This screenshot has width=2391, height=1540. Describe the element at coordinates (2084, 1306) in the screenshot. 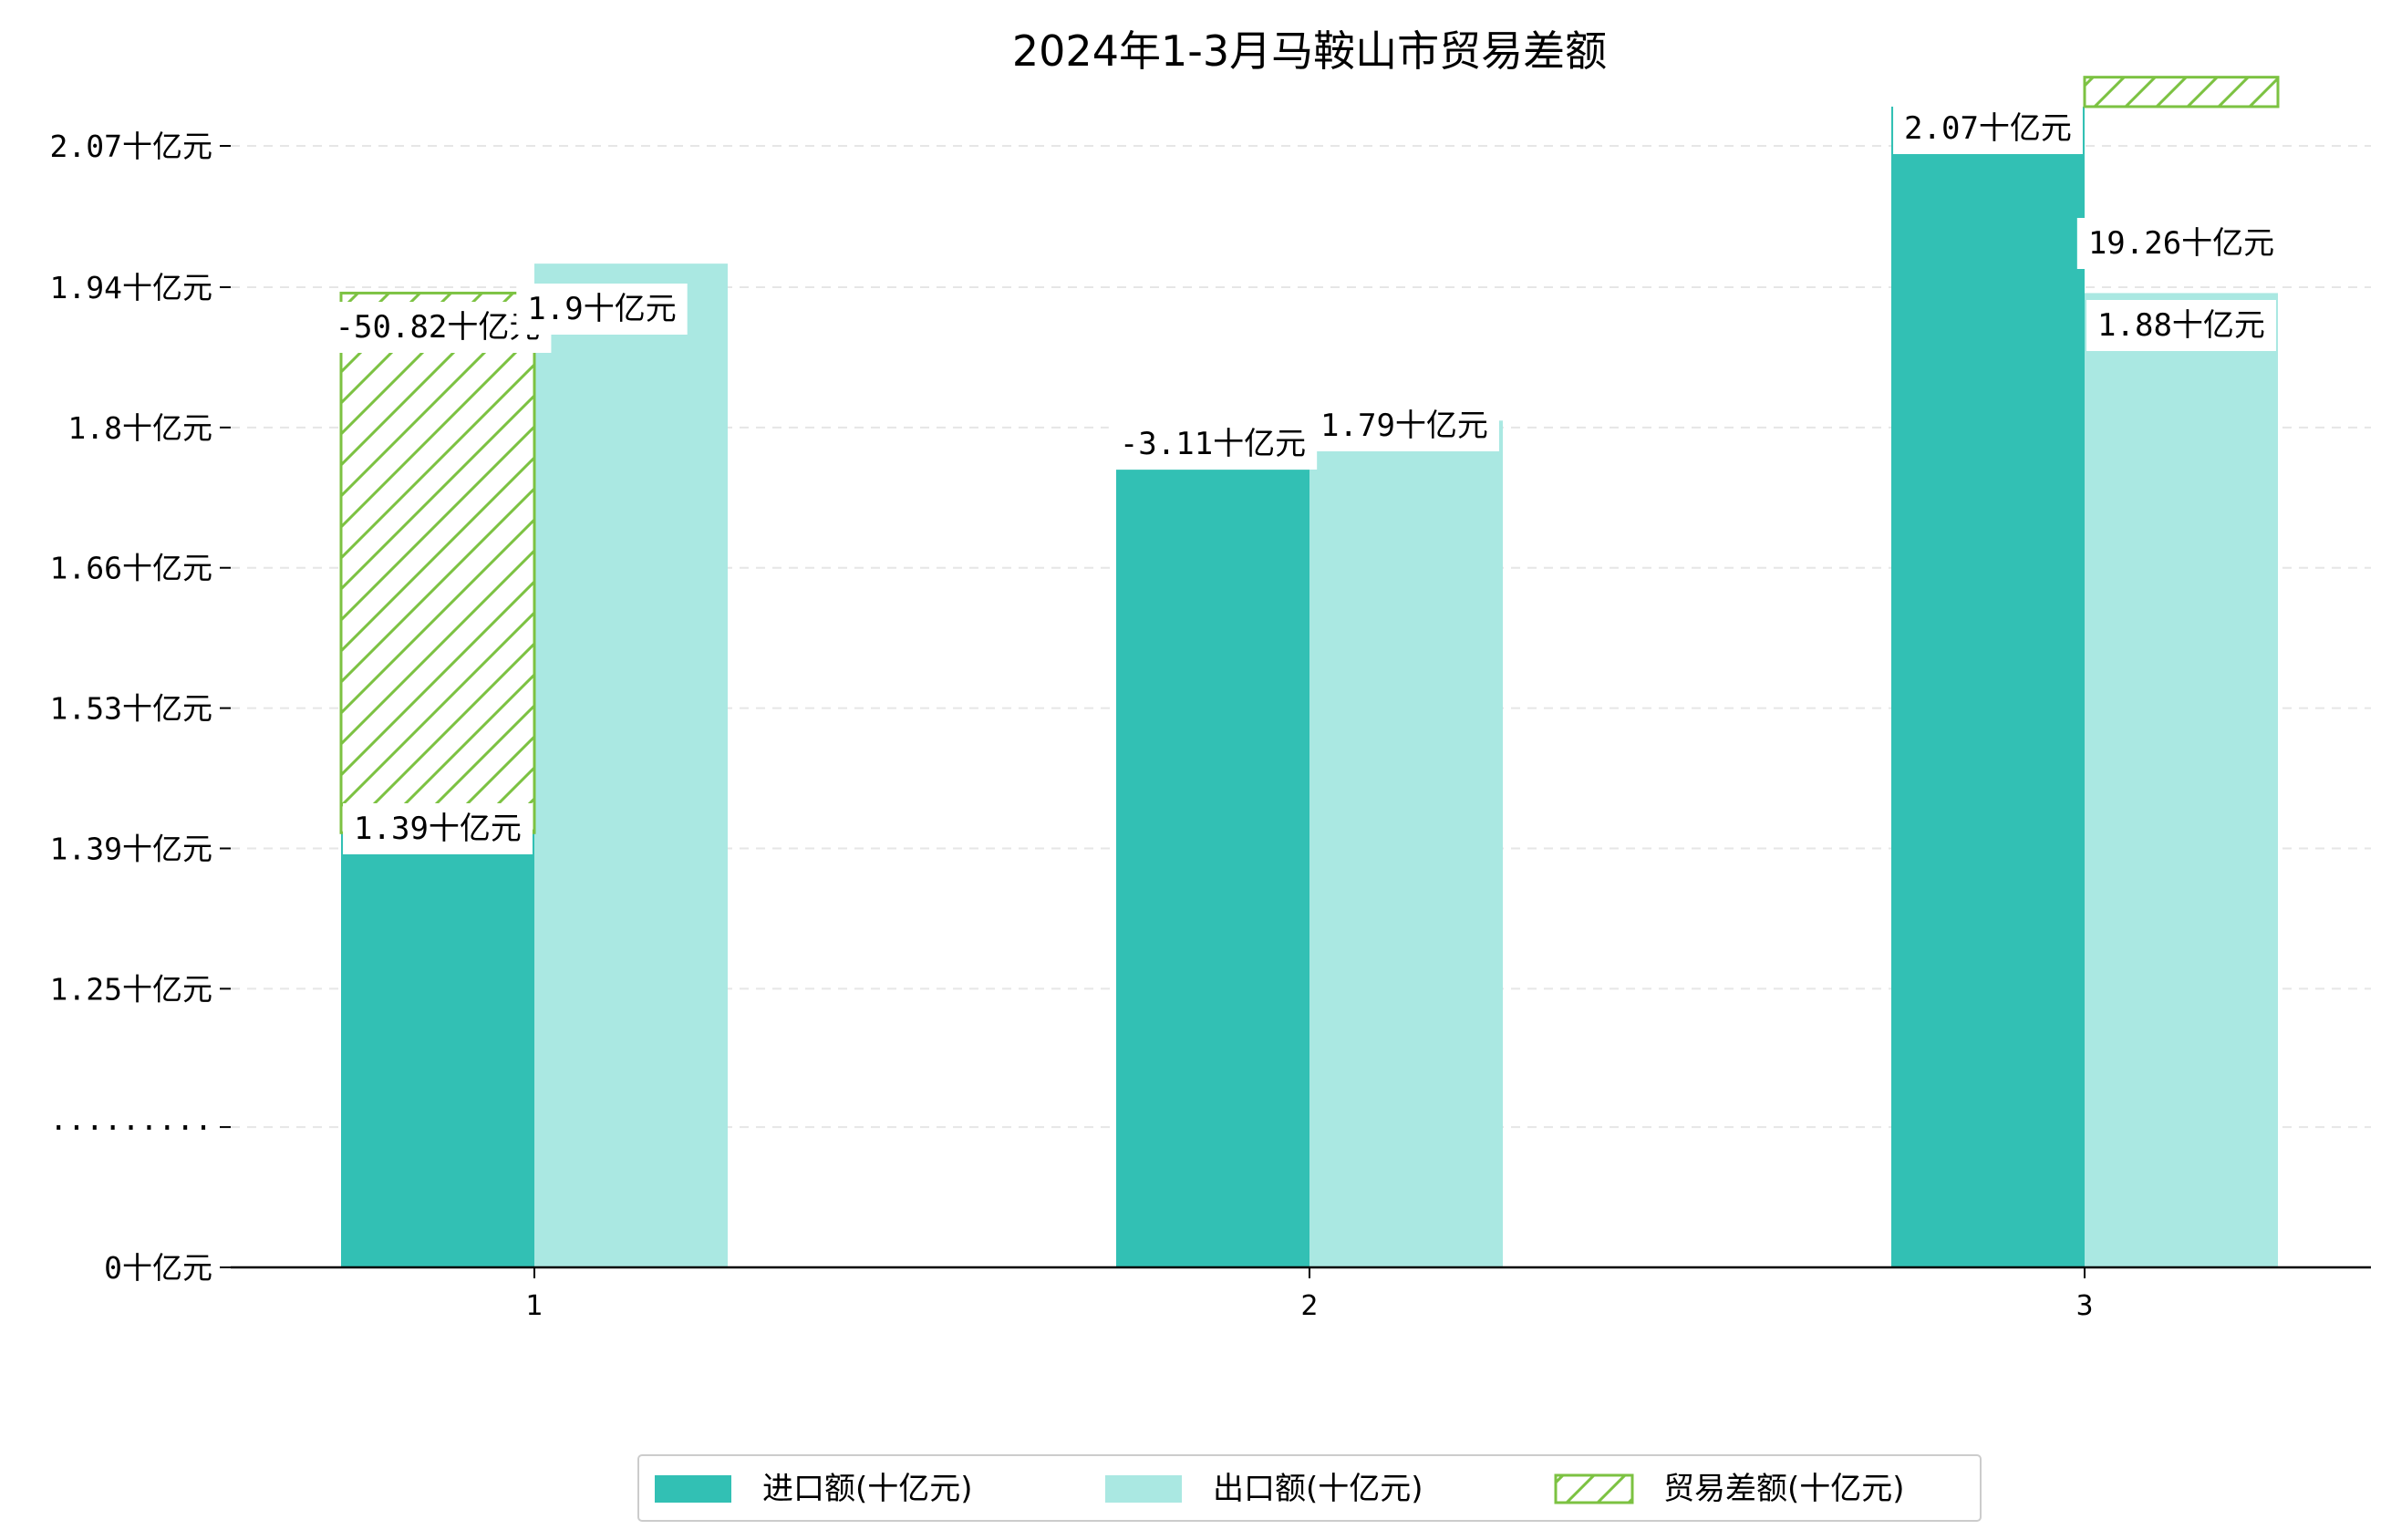

I see `x-tick-label: 3` at that location.